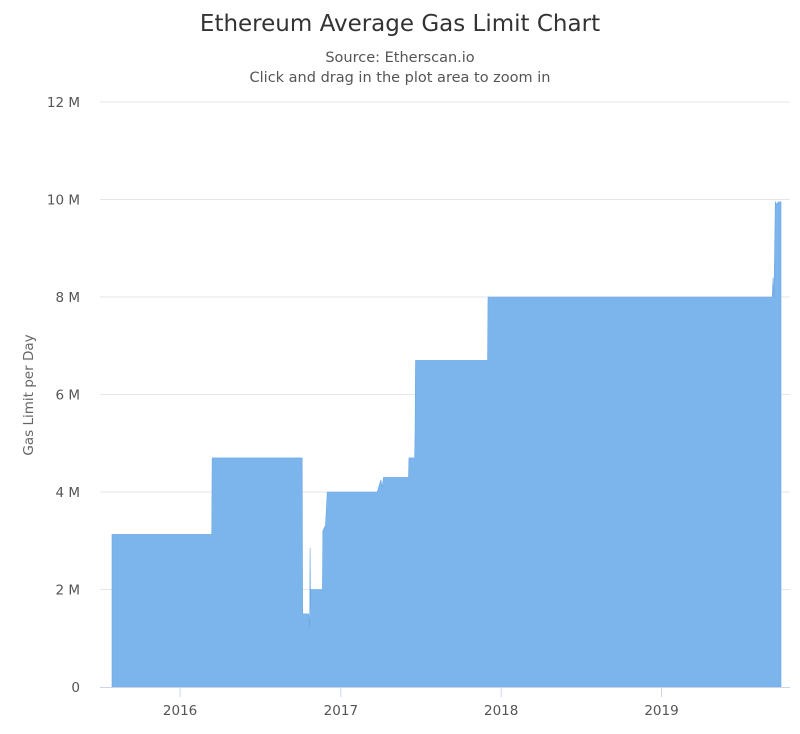 Image resolution: width=800 pixels, height=734 pixels. What do you see at coordinates (421, 703) in the screenshot?
I see `x-axis-ticks: 2016 2017 2018 2019` at bounding box center [421, 703].